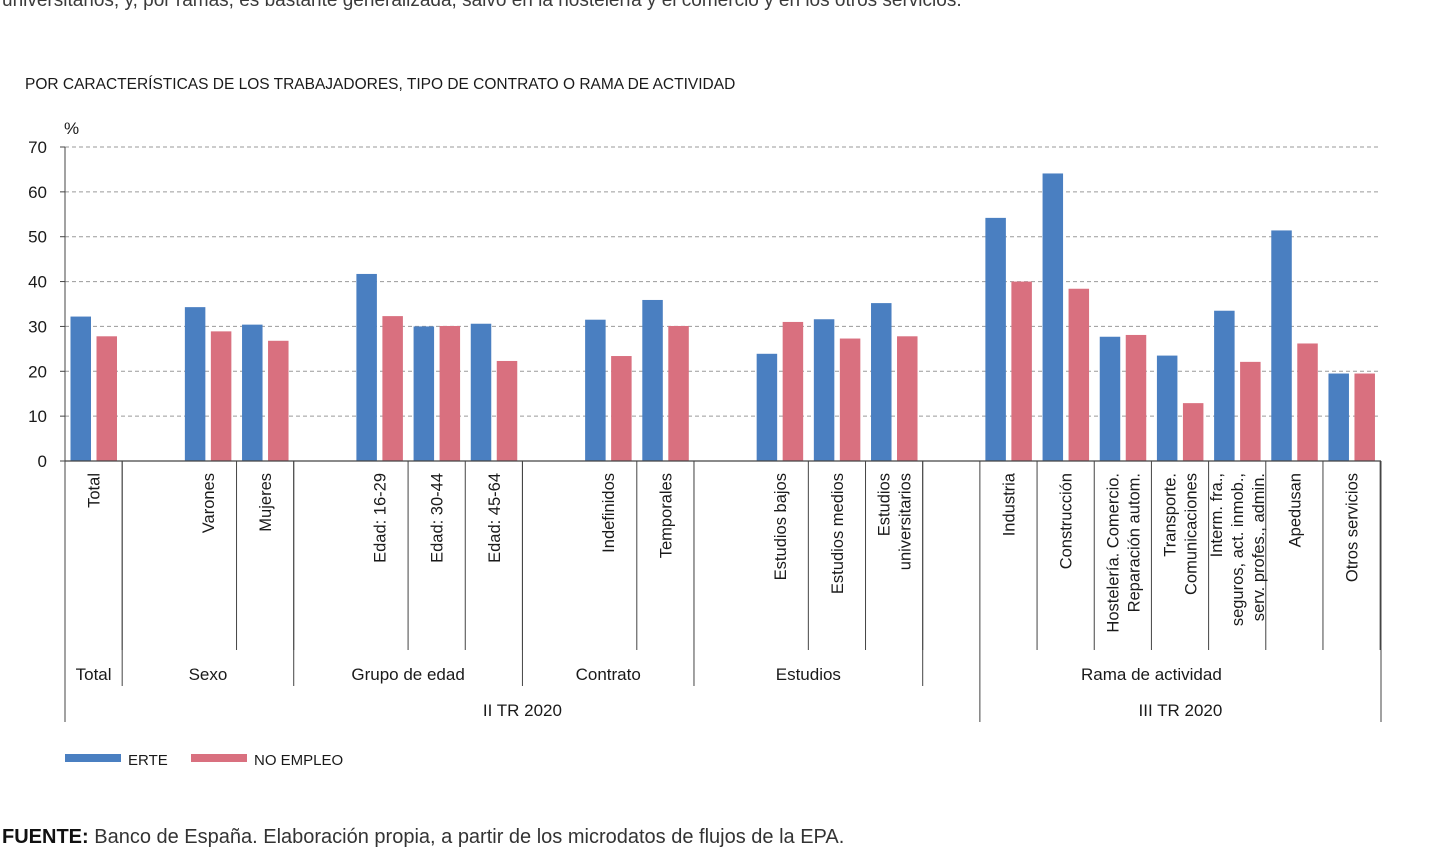 The image size is (1448, 862). What do you see at coordinates (37, 237) in the screenshot?
I see `y-tick-label: 50` at bounding box center [37, 237].